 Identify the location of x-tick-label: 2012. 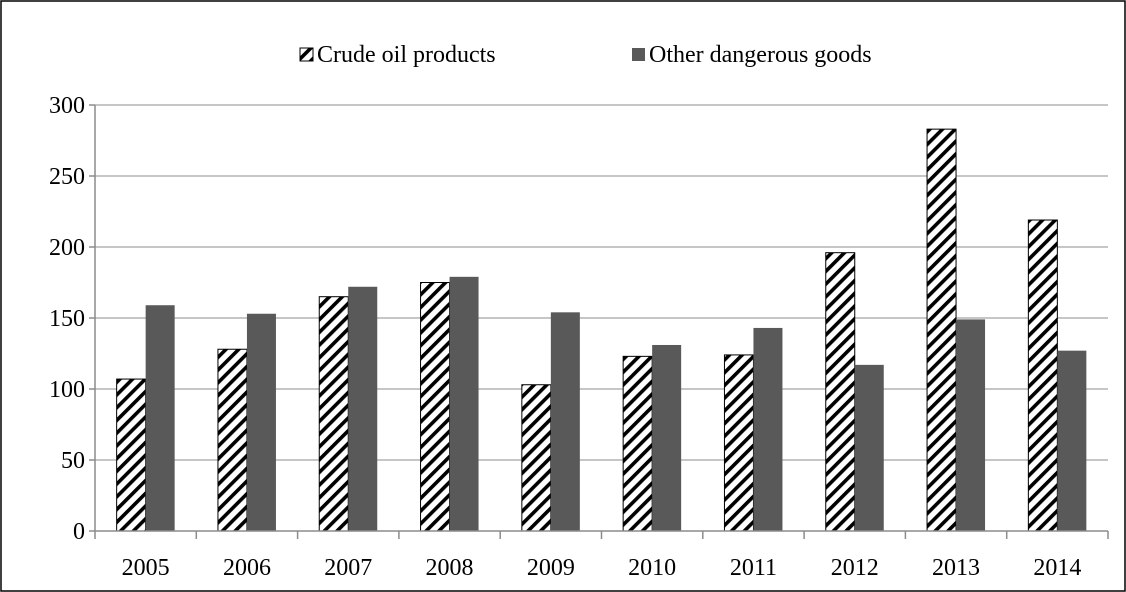
(855, 568).